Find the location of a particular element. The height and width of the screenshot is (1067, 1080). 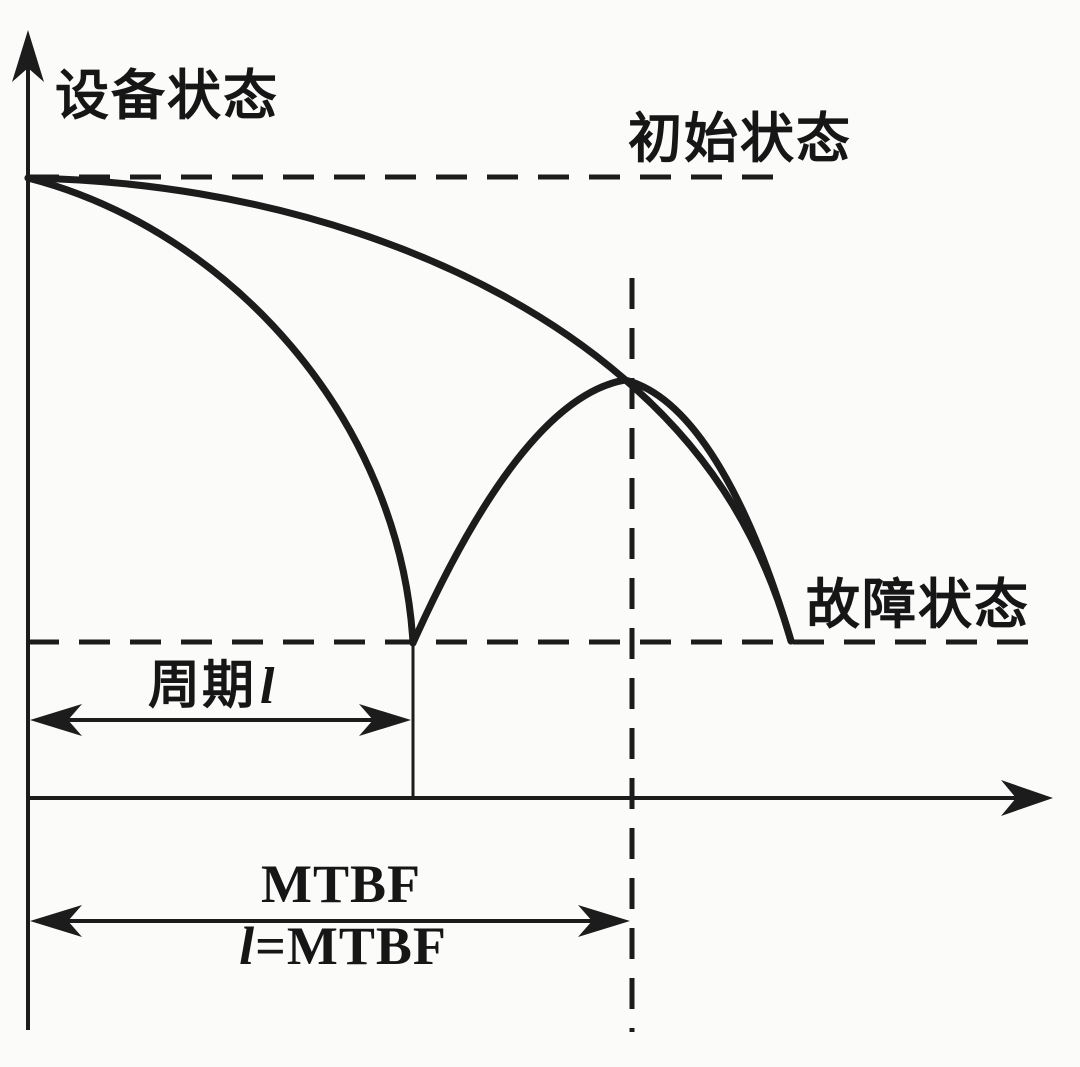

initial-state-label: 初始状态 is located at coordinates (740, 139).